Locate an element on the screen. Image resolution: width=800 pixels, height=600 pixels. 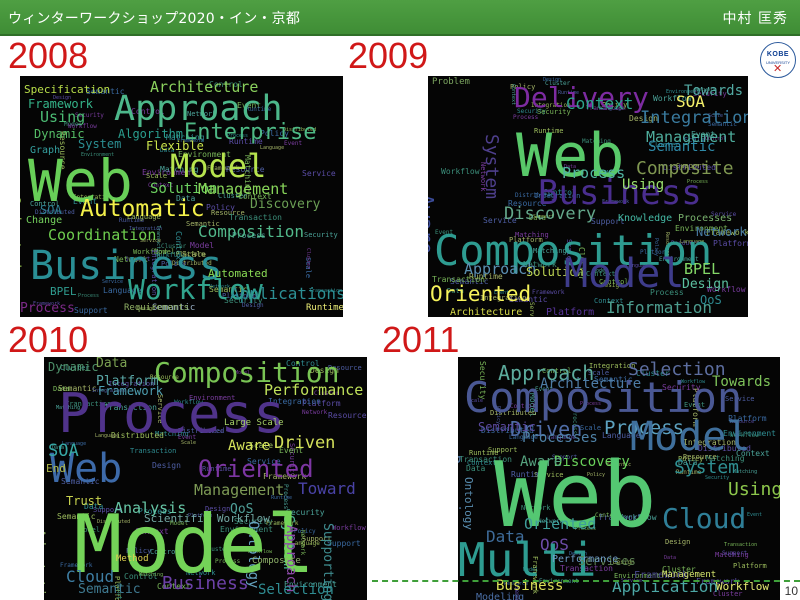
word-cloud-term-bg-2-39: Support is located at coordinates (344, 543).